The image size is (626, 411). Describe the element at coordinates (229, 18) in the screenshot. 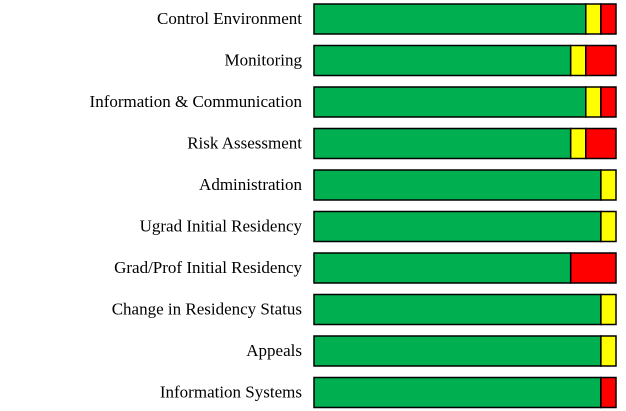

I see `category-label: Control Environment` at that location.